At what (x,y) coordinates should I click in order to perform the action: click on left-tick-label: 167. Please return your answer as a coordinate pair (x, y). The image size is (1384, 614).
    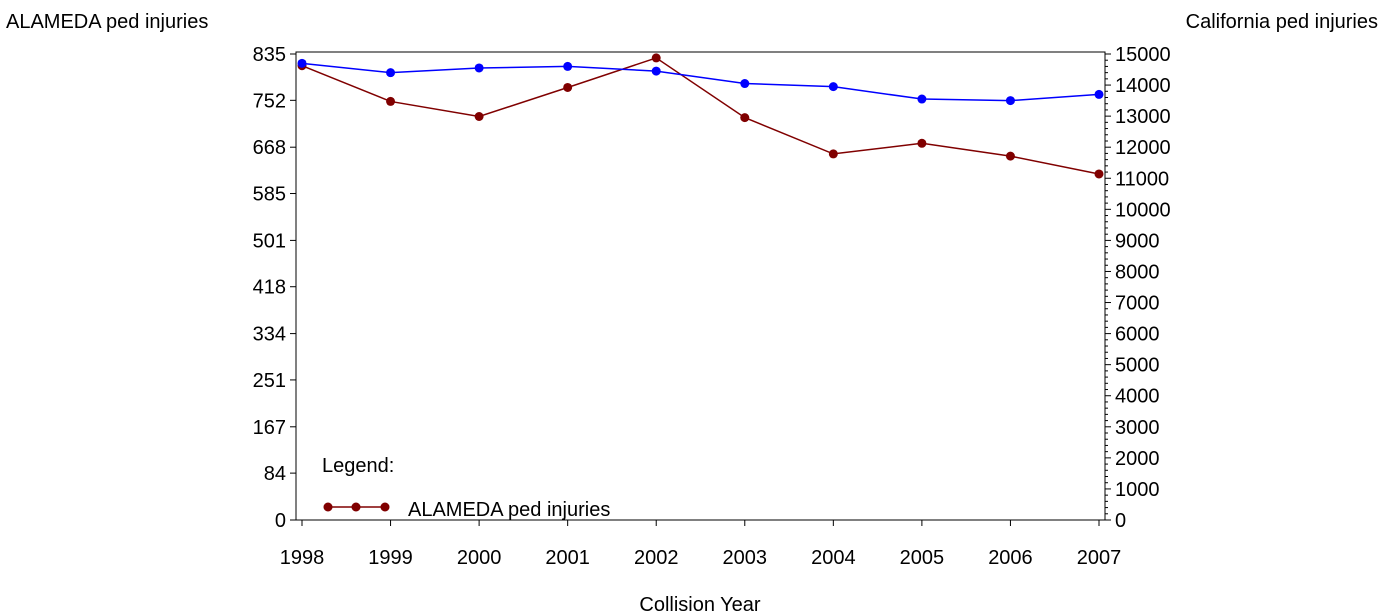
    Looking at the image, I should click on (269, 428).